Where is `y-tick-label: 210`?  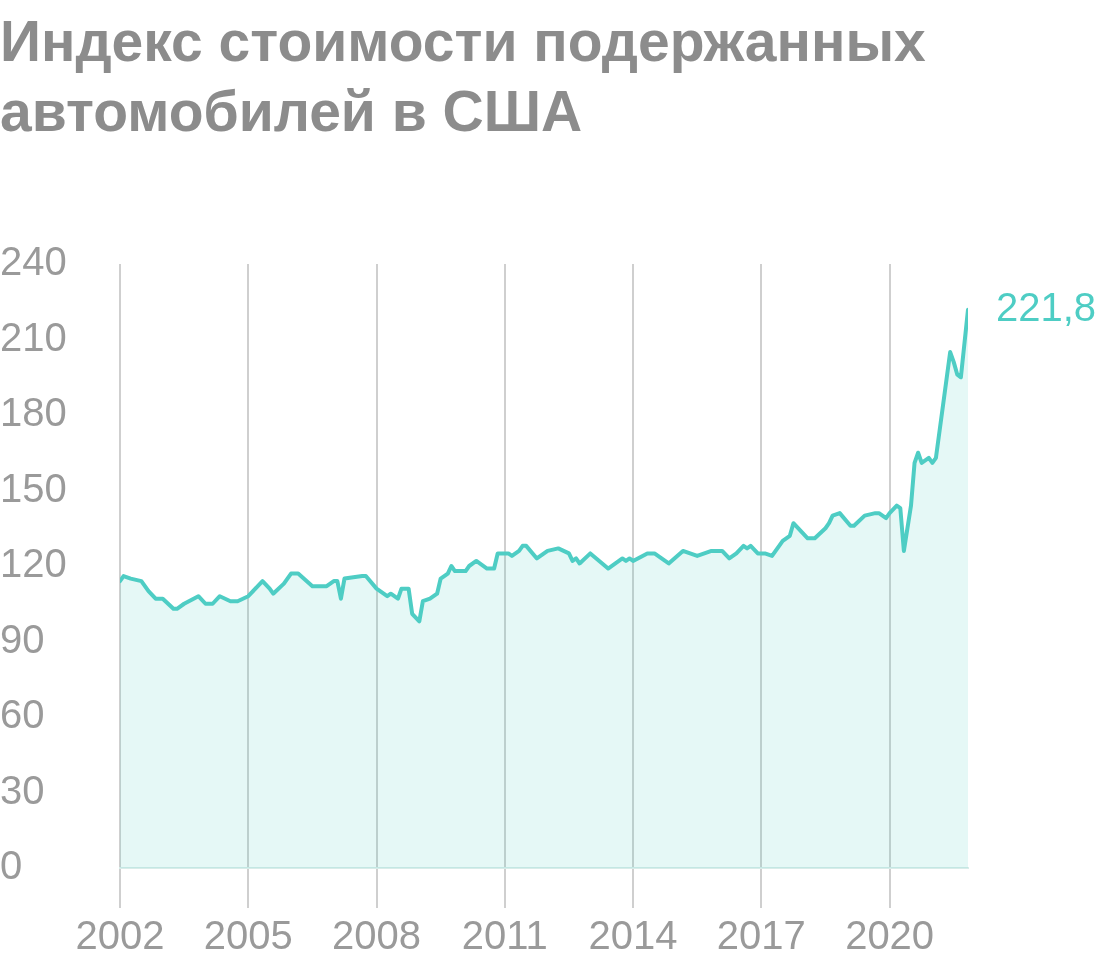 y-tick-label: 210 is located at coordinates (33, 336).